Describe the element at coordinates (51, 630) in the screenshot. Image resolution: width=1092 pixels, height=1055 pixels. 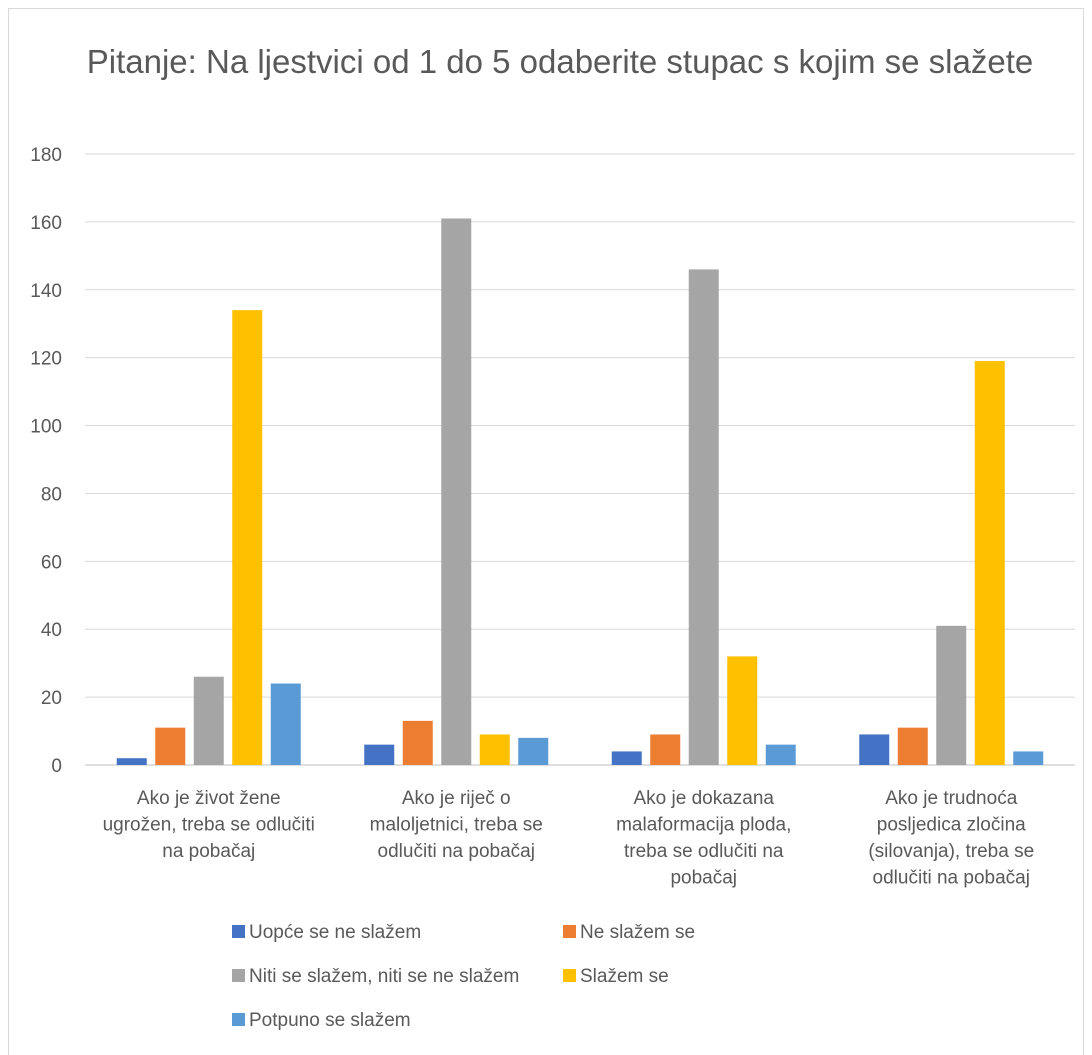
I see `y-tick-label: 40` at that location.